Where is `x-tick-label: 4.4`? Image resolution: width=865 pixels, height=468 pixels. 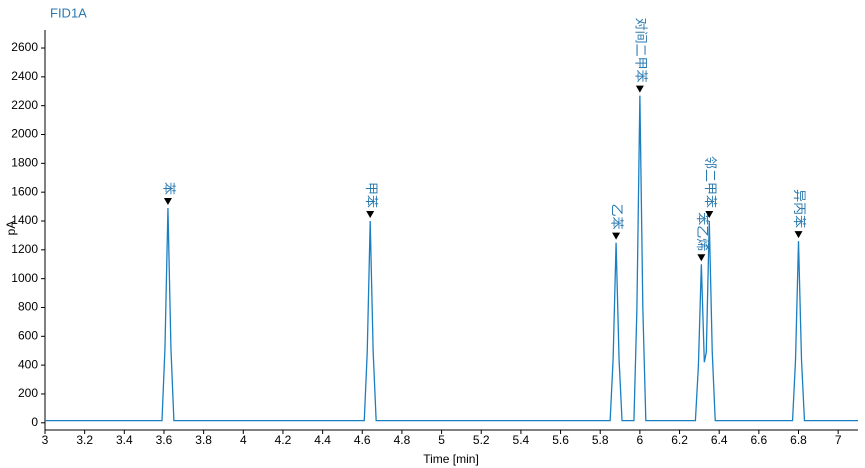
x-tick-label: 4.4 is located at coordinates (322, 440).